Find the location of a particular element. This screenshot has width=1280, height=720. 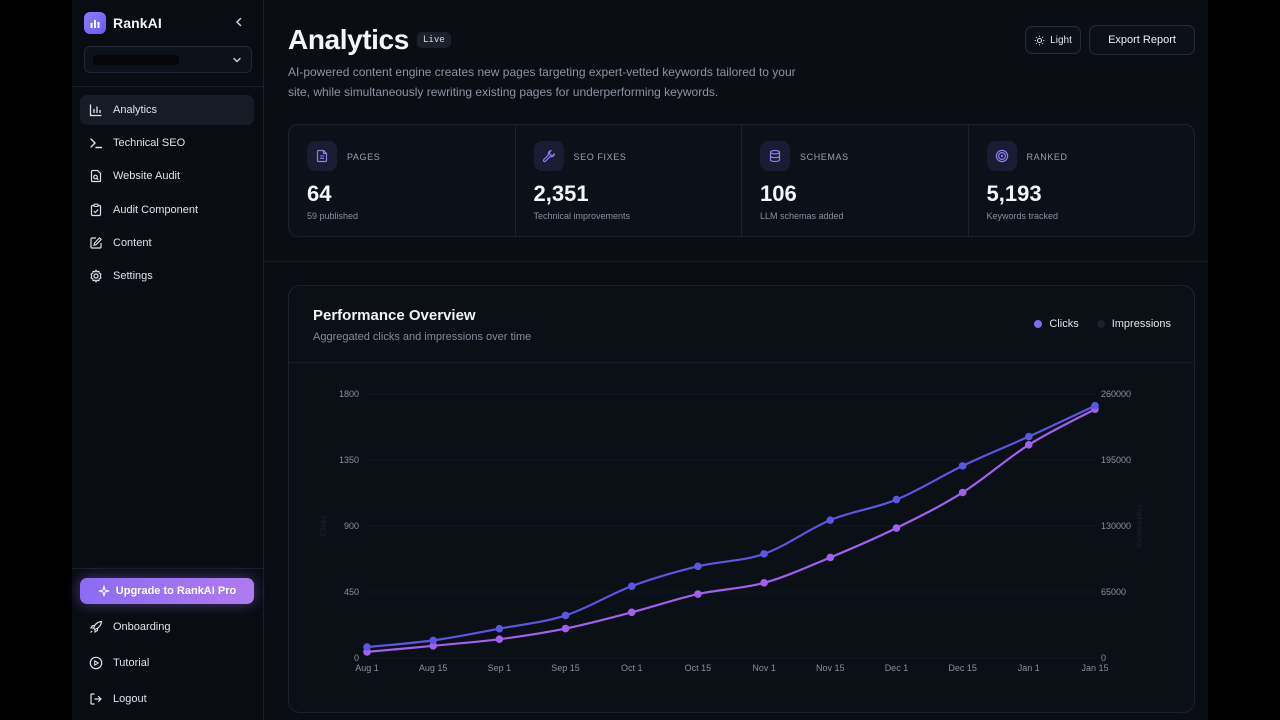

card-divider is located at coordinates (741, 362).